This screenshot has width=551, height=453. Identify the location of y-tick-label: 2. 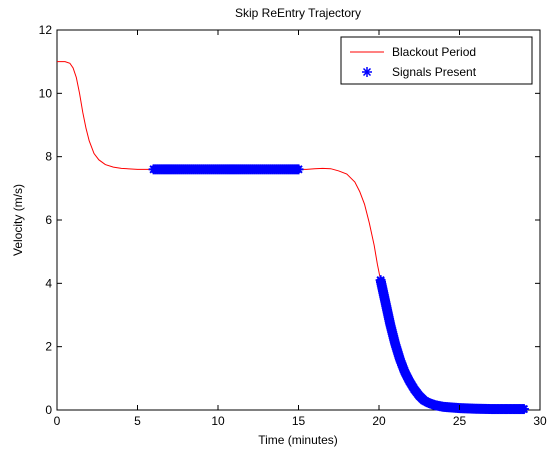
(48, 347).